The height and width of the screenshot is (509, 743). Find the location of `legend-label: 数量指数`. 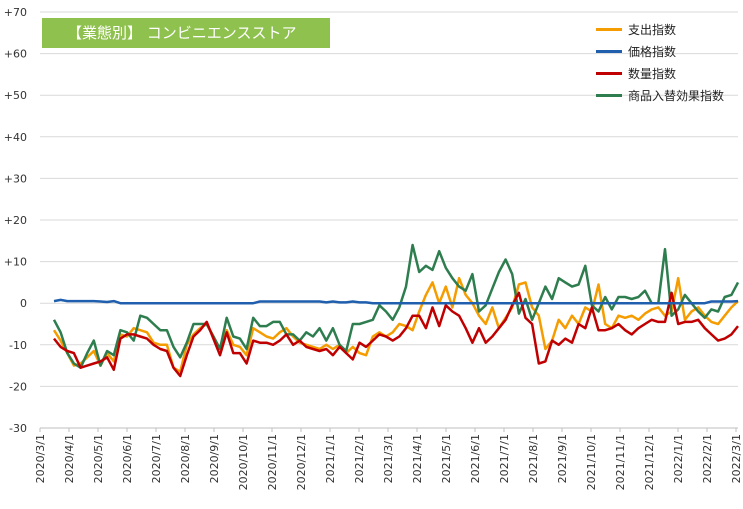

legend-label: 数量指数 is located at coordinates (652, 73).